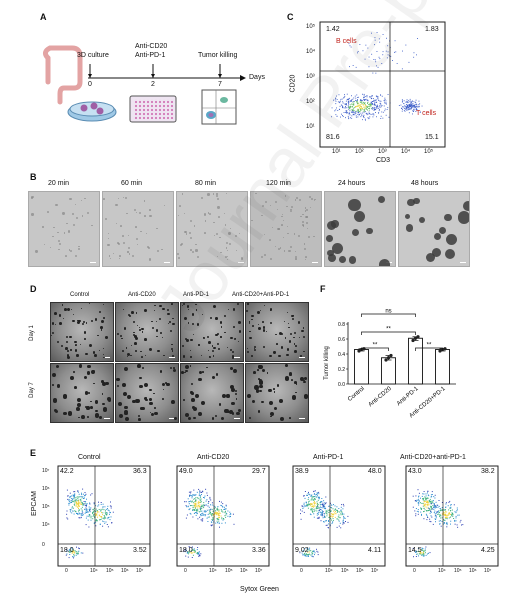 This screenshot has height=598, width=520. Describe the element at coordinates (359, 152) in the screenshot. I see `c-xtick-2: 10²` at that location.